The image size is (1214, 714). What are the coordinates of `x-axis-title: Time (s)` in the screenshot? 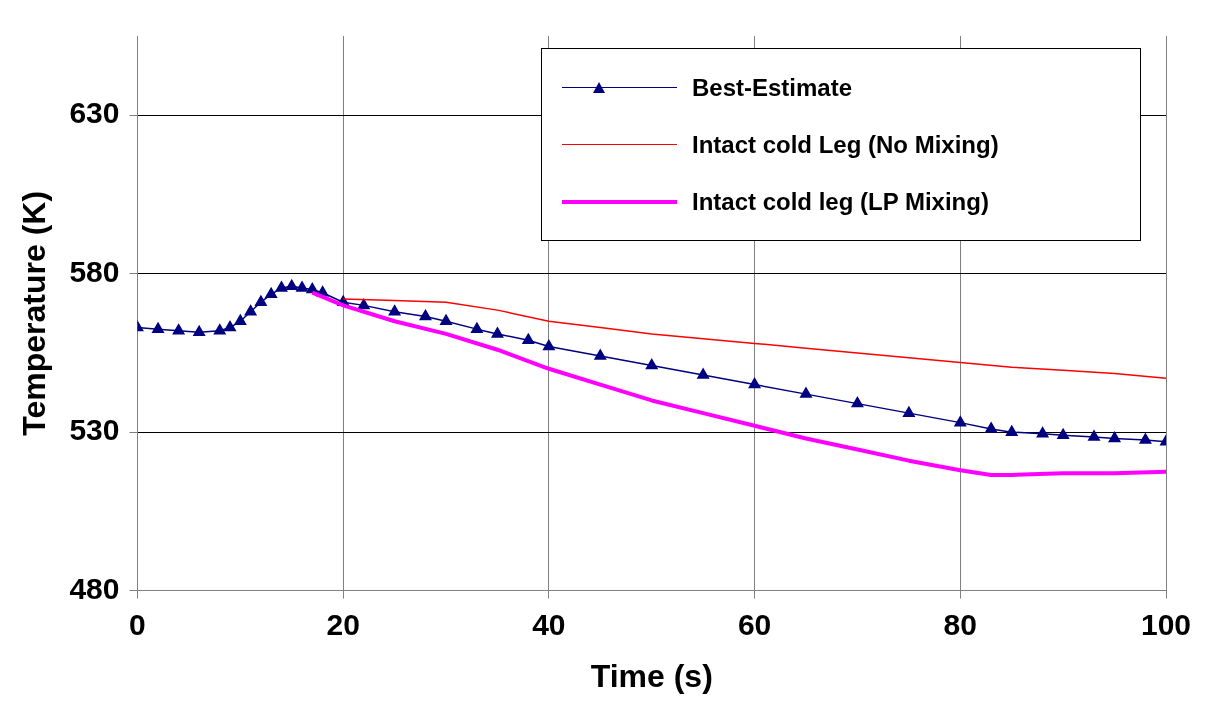 It's located at (651, 675).